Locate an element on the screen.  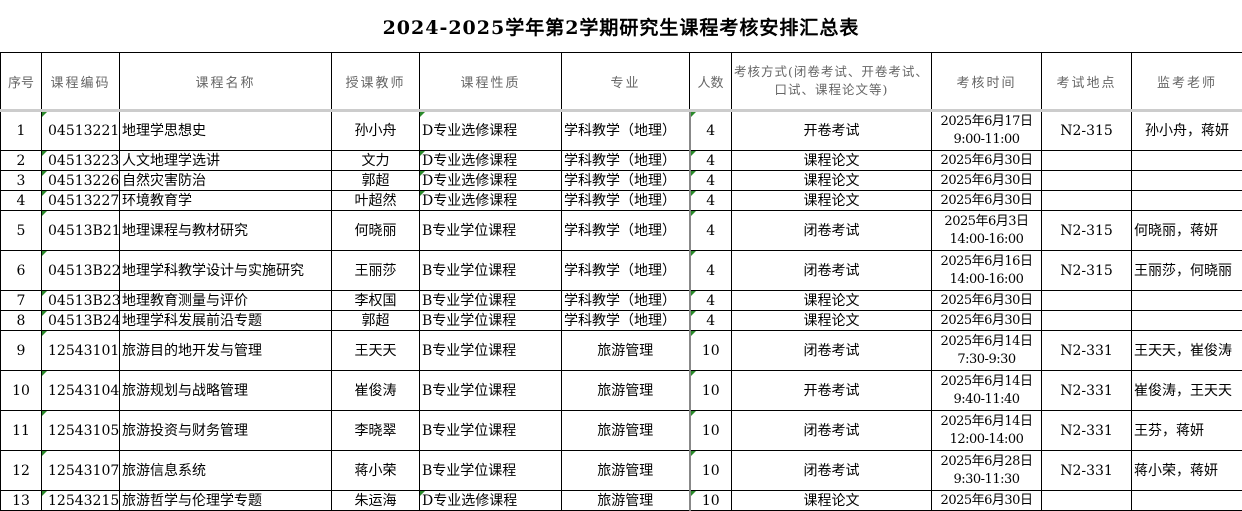
cell-name: 旅游规划与战略管理 is located at coordinates (225, 390).